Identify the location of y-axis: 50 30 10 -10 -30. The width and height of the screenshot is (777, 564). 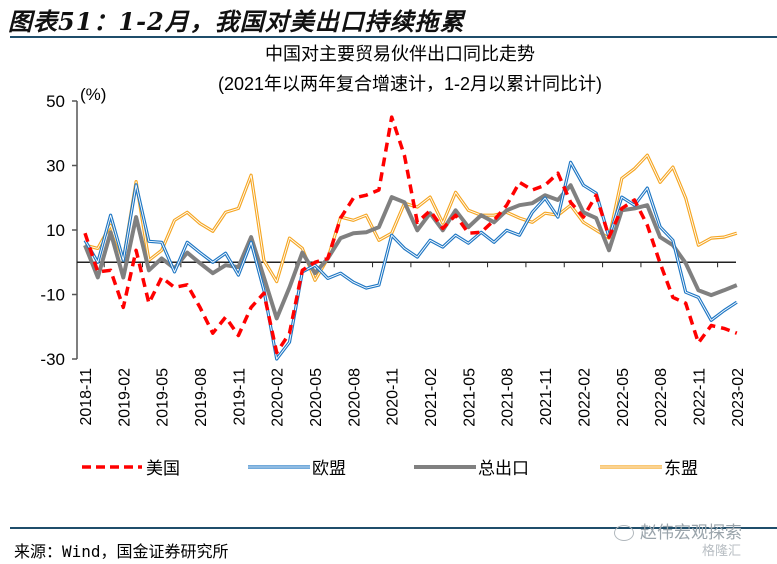
(59, 230).